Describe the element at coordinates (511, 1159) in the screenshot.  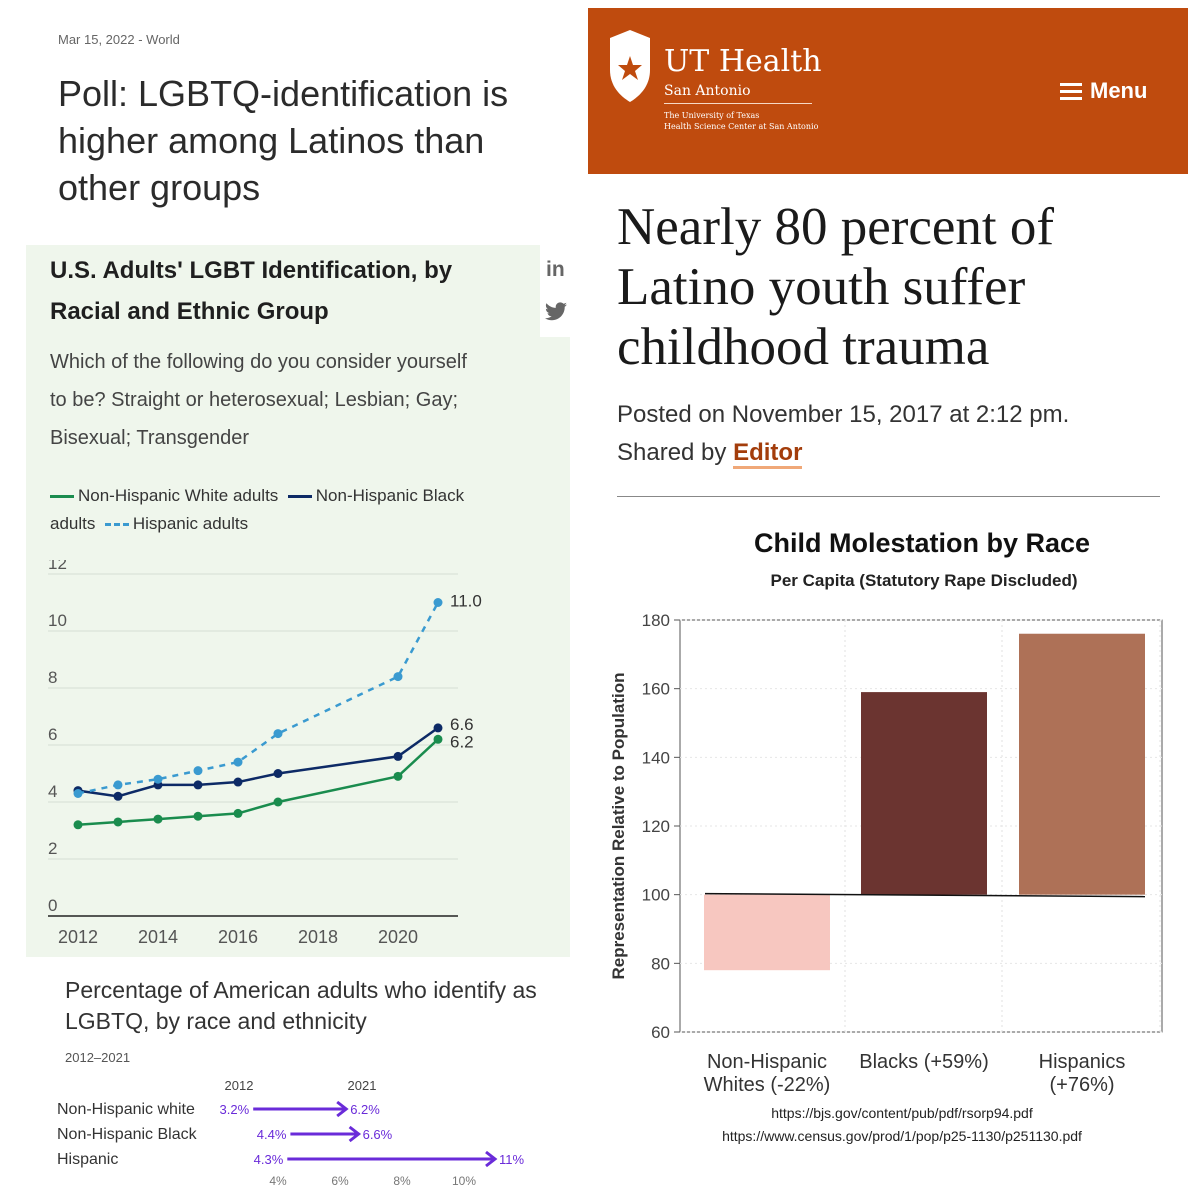
I see `end-label: 11%` at that location.